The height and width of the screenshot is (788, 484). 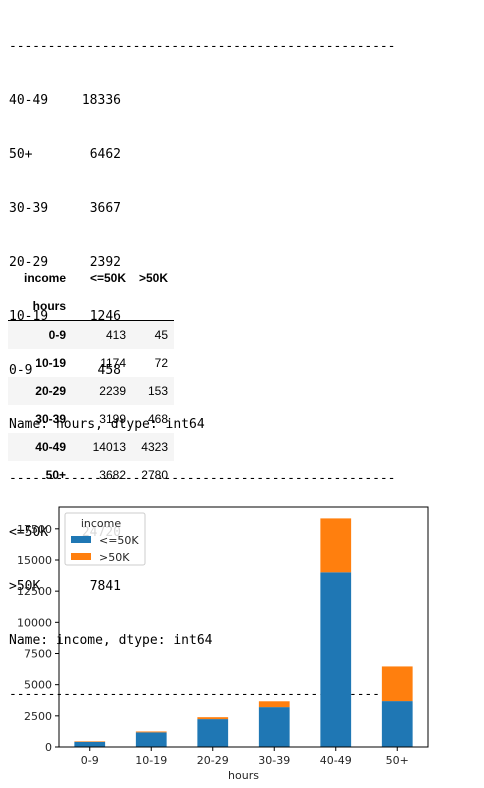 I want to click on columns-name-header: income, so click(x=44, y=278).